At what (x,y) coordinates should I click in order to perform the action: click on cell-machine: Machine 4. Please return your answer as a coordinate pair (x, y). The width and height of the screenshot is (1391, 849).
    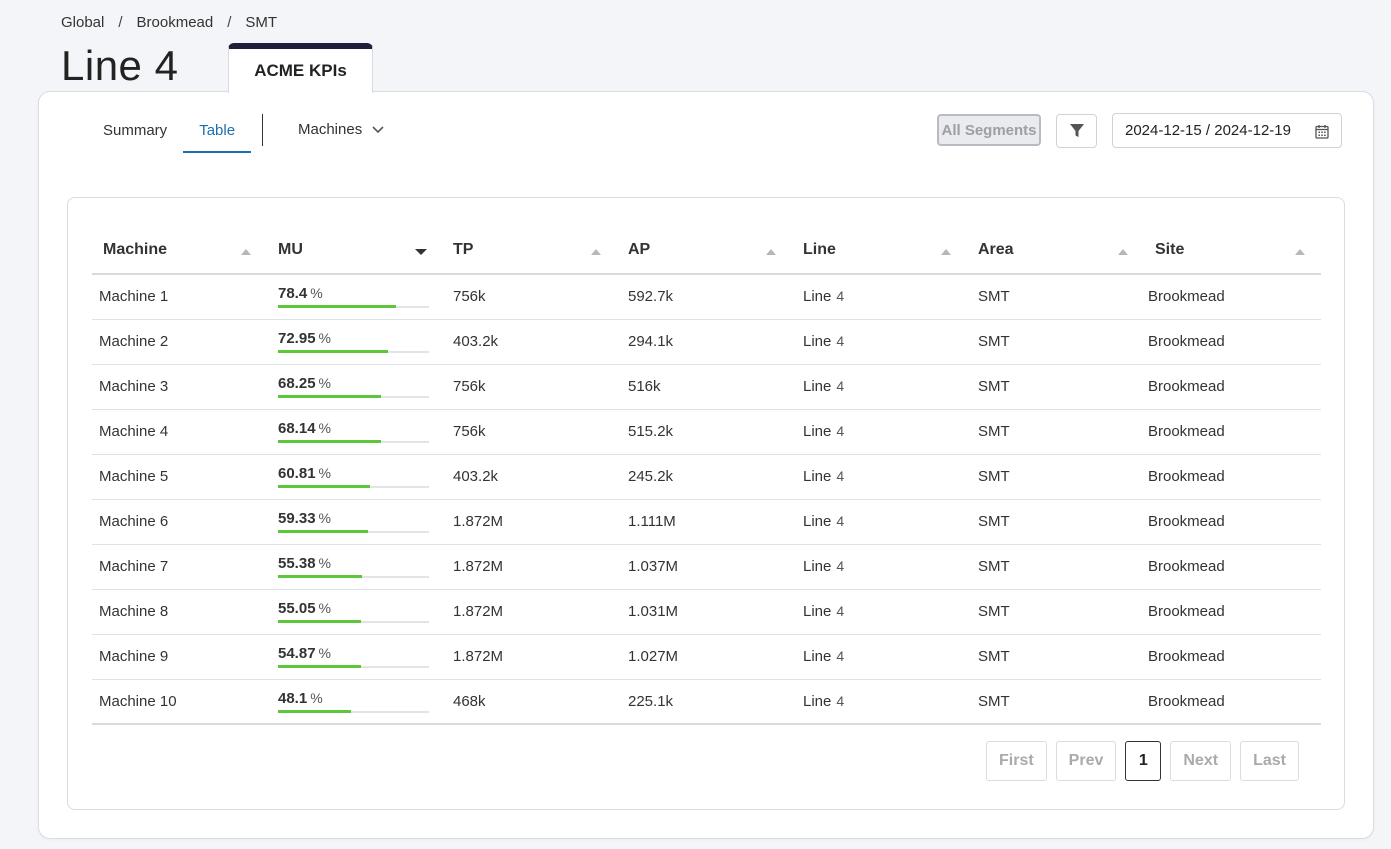
    Looking at the image, I should click on (179, 432).